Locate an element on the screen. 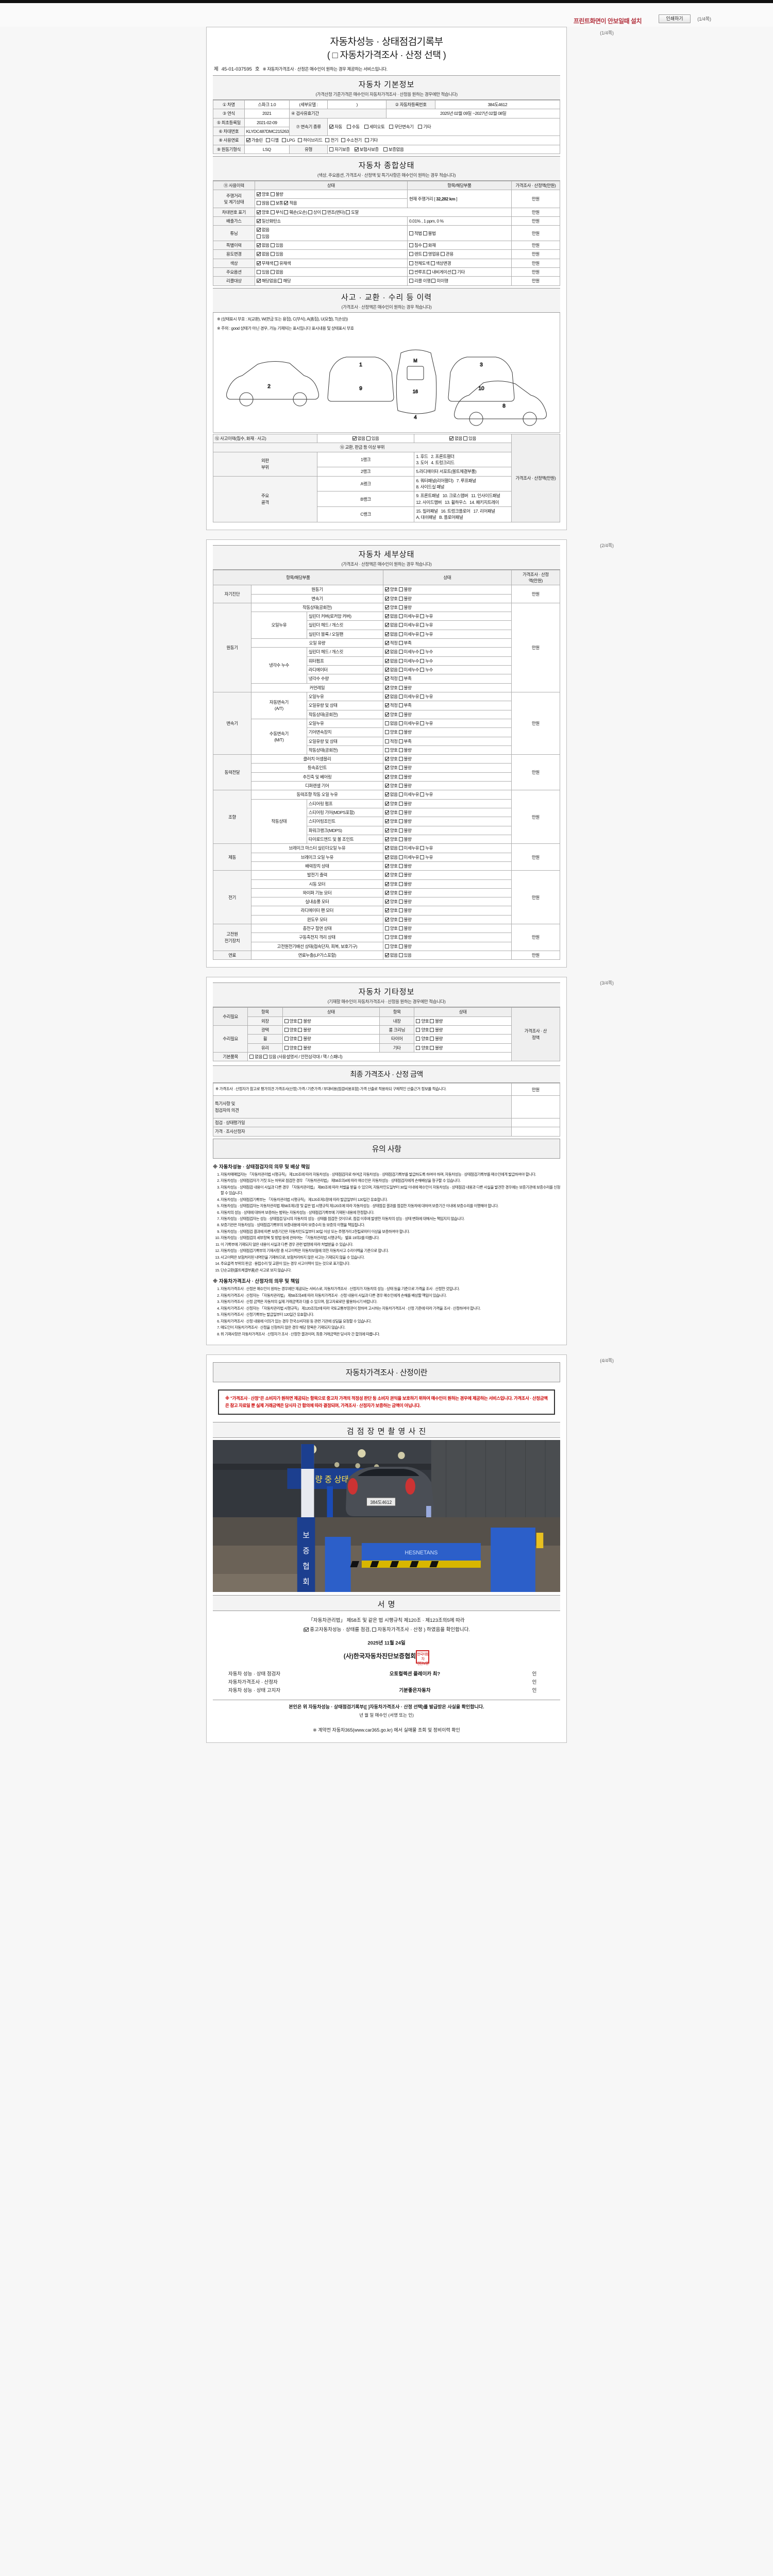  special-options: 없음 있음 is located at coordinates (331, 245).